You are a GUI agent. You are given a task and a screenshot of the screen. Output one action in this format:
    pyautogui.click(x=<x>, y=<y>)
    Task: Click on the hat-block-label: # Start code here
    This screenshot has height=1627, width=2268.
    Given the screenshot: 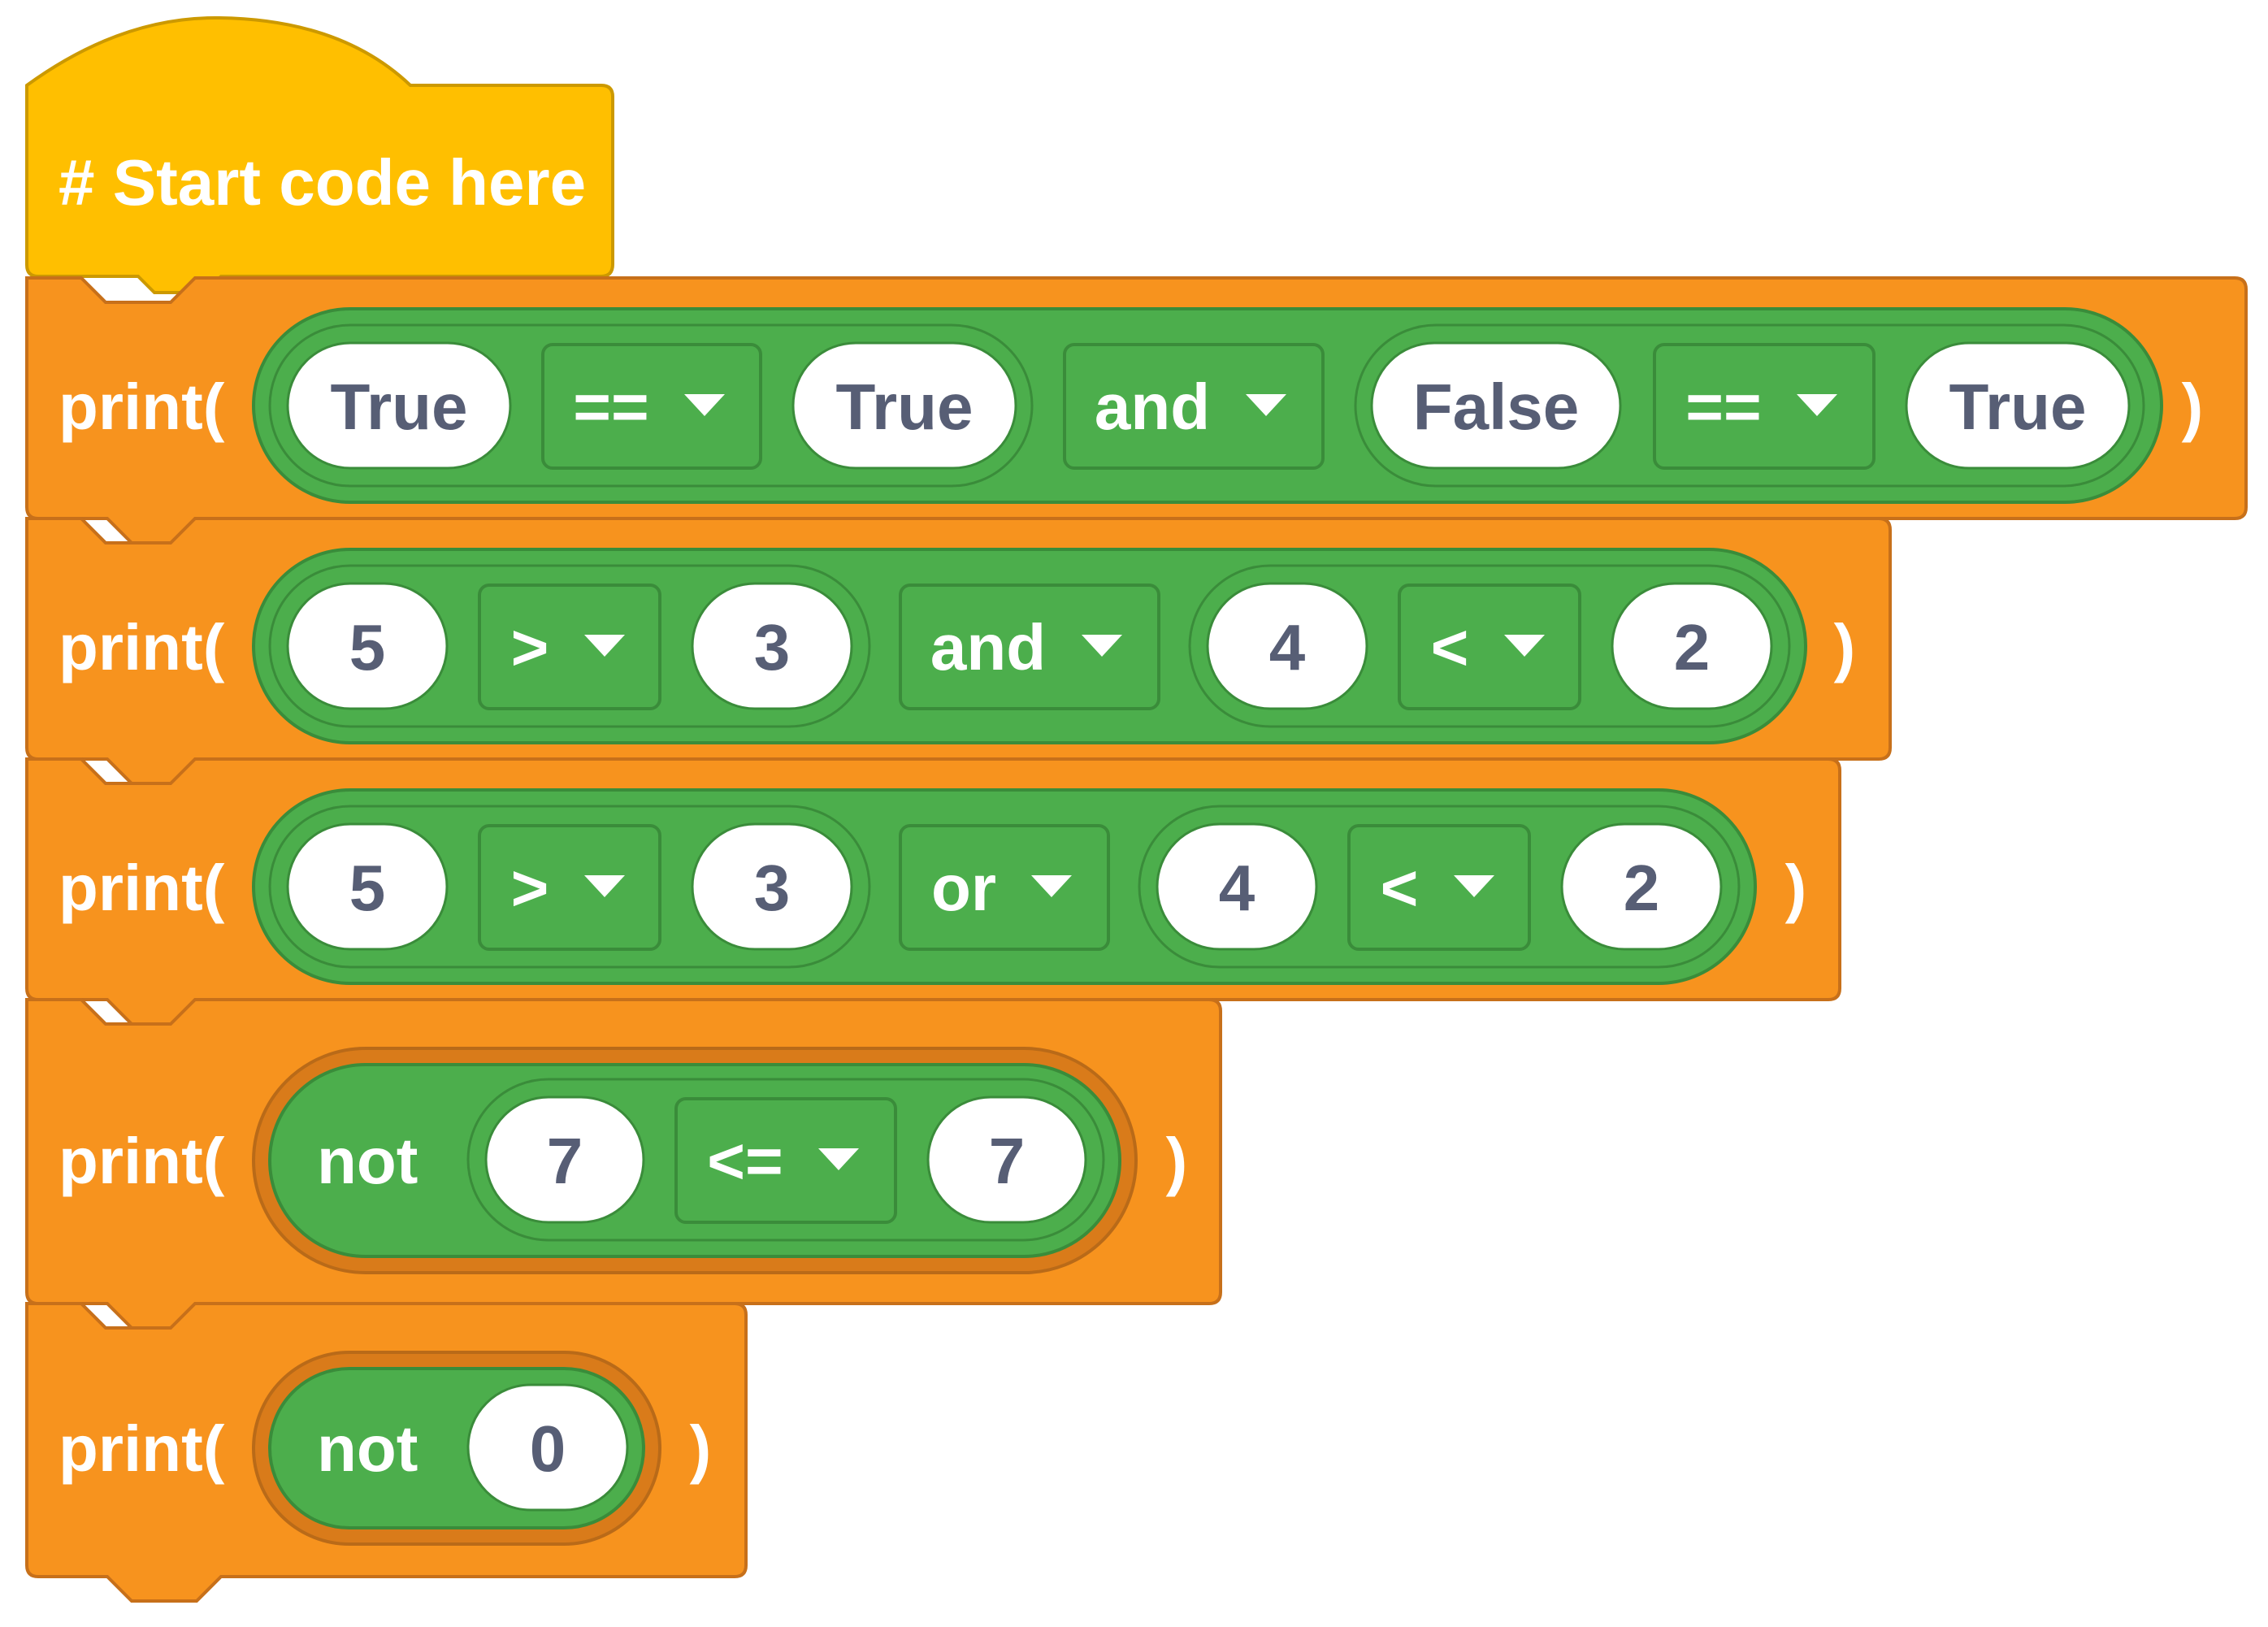 What is the action you would take?
    pyautogui.click(x=322, y=182)
    